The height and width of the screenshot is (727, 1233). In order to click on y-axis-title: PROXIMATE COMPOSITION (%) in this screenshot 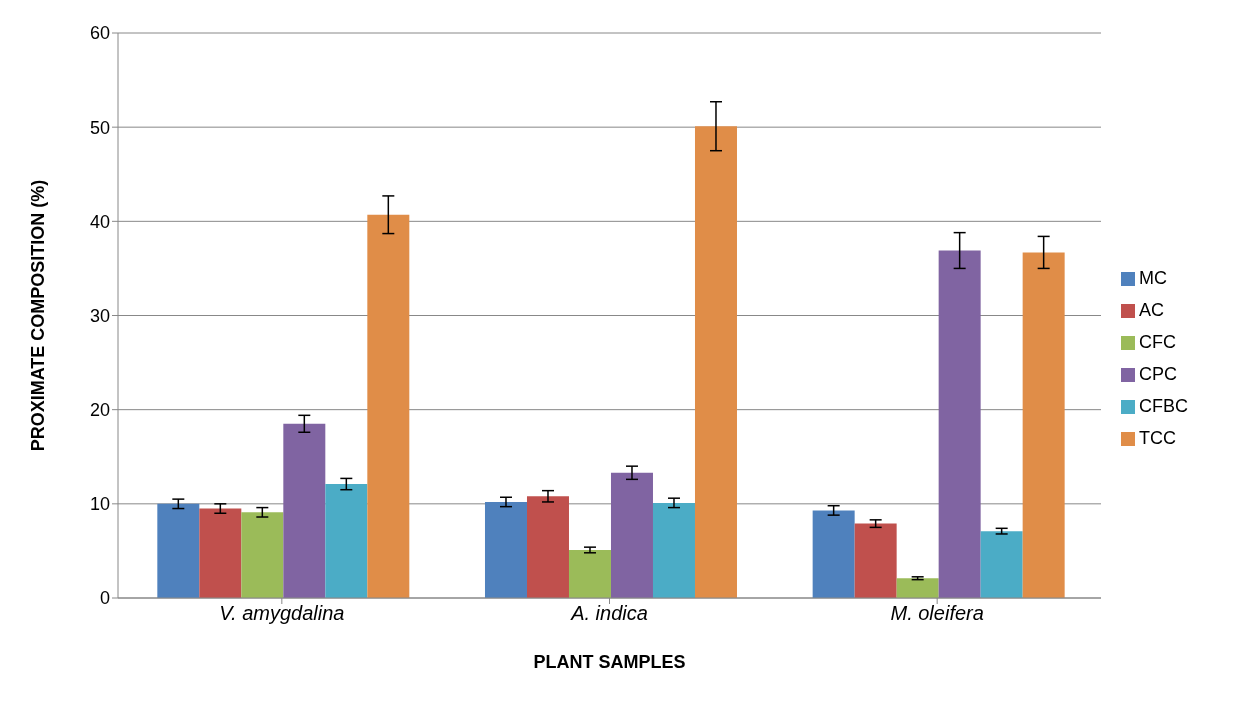, I will do `click(38, 315)`.